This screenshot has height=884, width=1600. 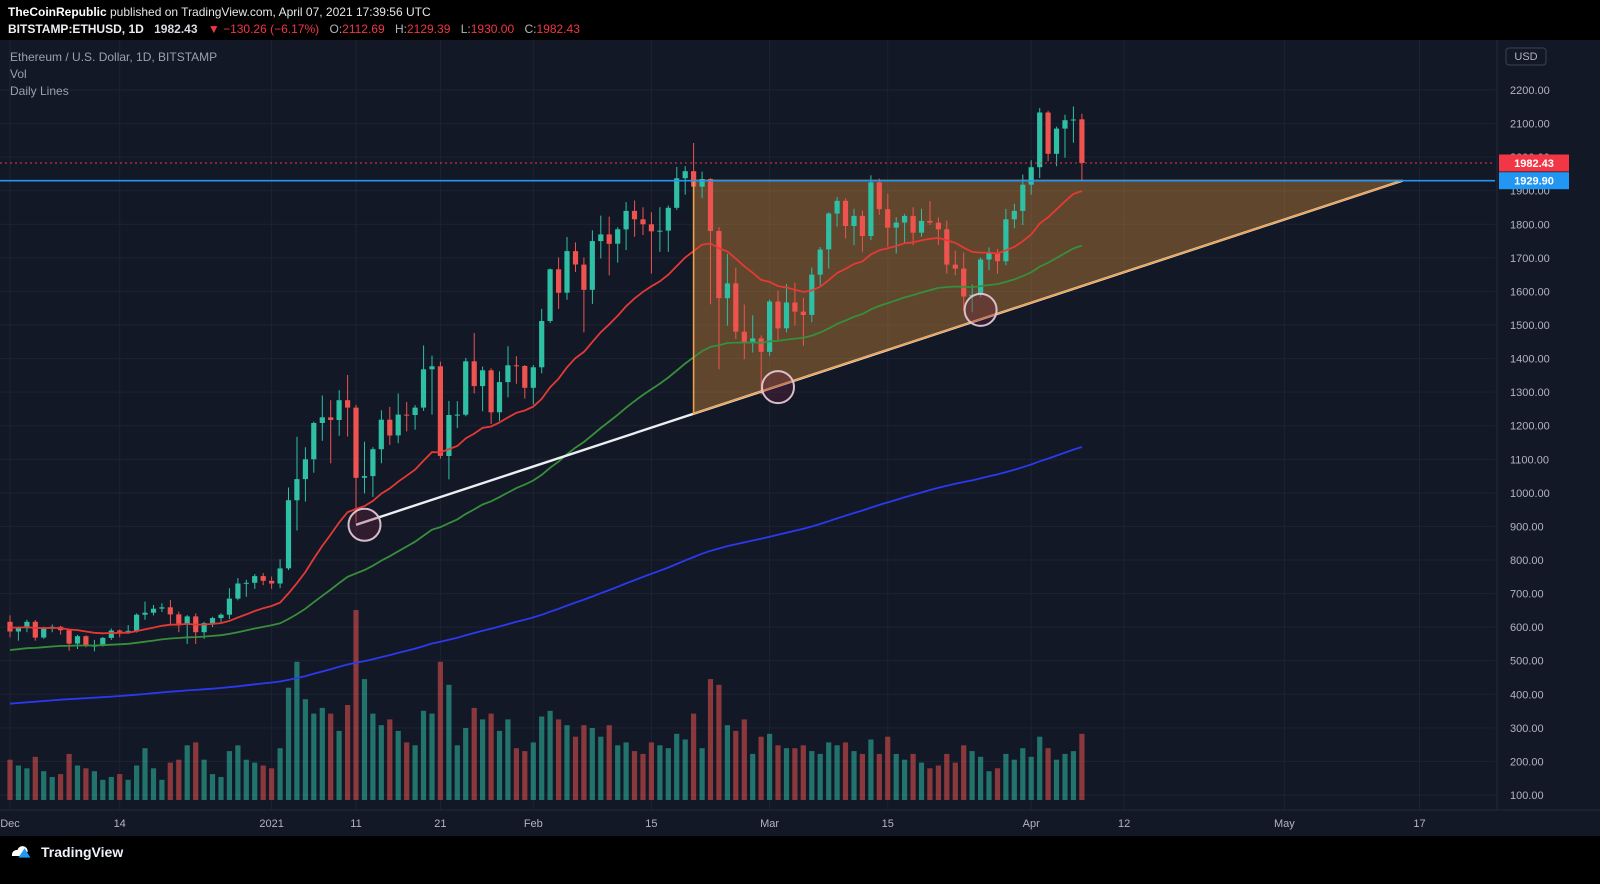 I want to click on svg-text: 1400.00, so click(x=1530, y=360).